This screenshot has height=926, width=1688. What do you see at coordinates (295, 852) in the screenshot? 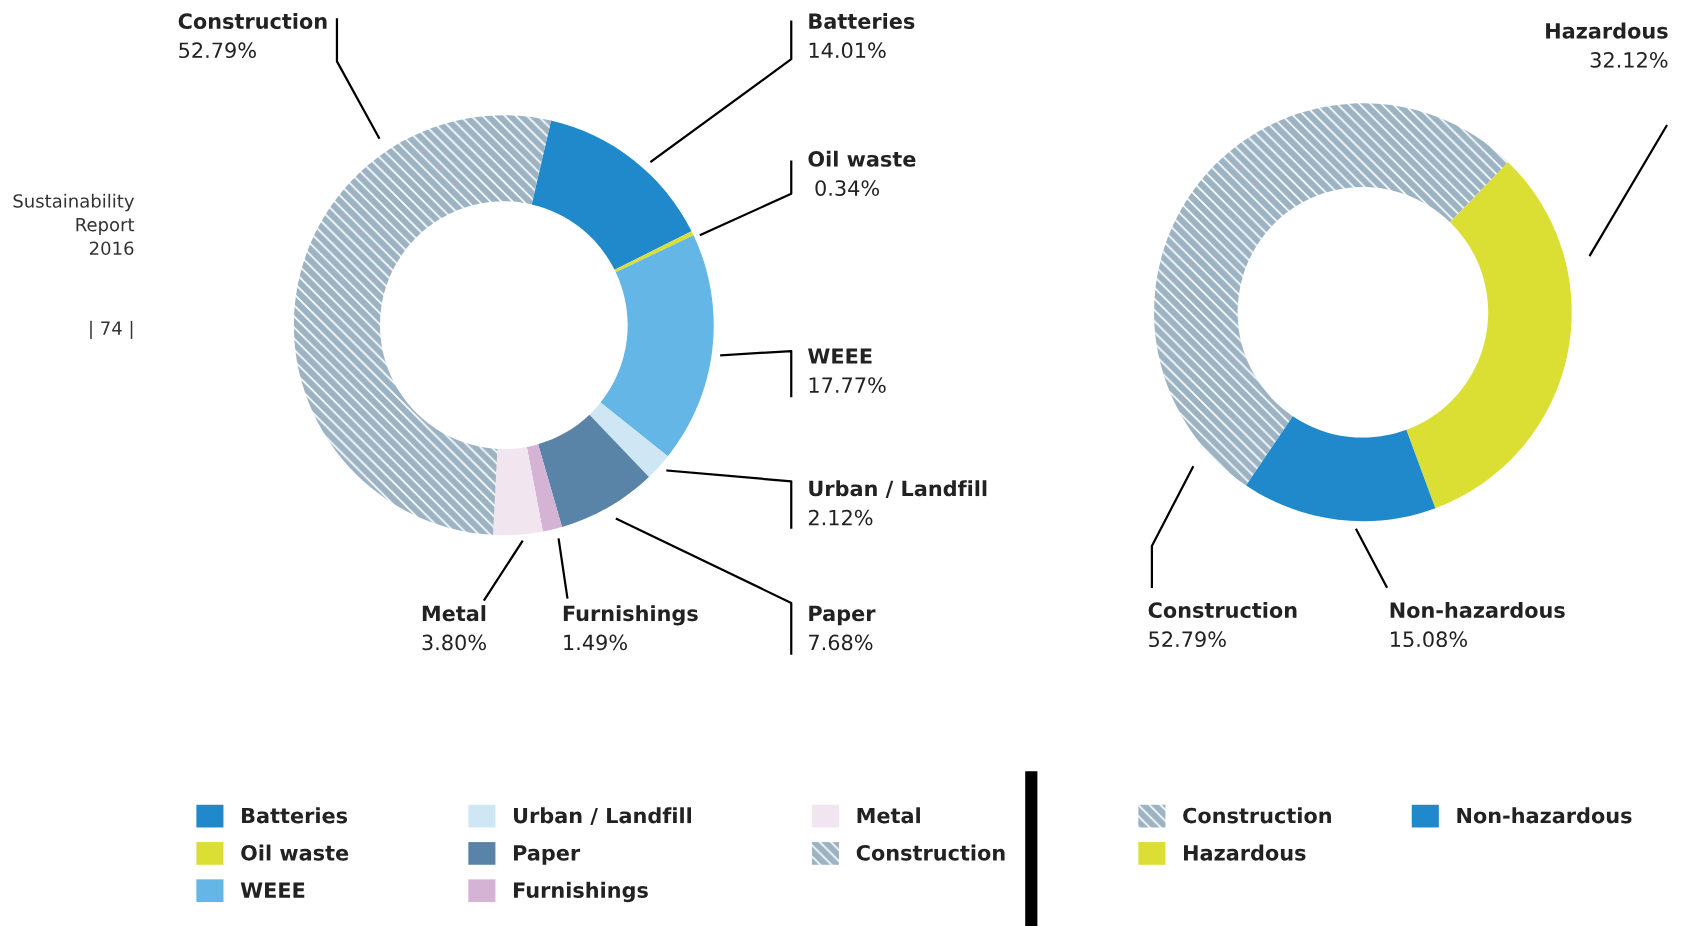
I see `legend-label: Oil waste` at bounding box center [295, 852].